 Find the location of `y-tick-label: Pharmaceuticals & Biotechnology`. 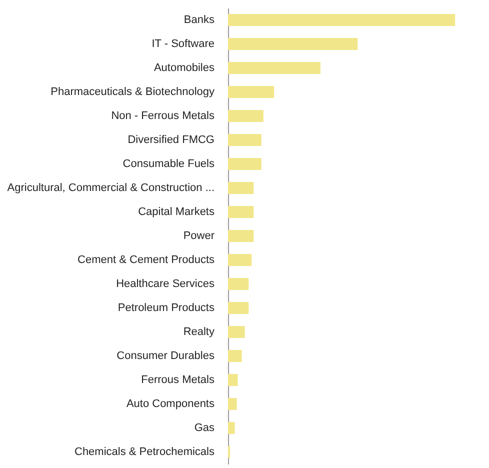

y-tick-label: Pharmaceuticals & Biotechnology is located at coordinates (132, 92).